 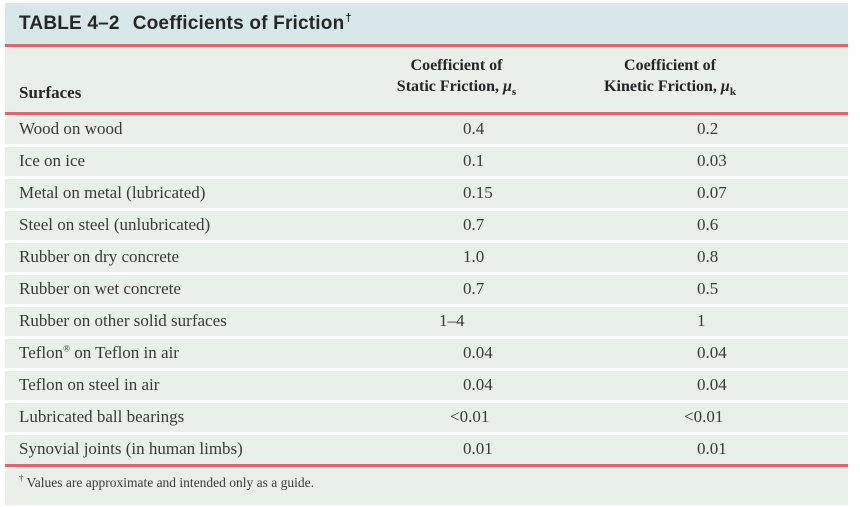 I want to click on static-value-cell: 1.0, so click(x=472, y=257).